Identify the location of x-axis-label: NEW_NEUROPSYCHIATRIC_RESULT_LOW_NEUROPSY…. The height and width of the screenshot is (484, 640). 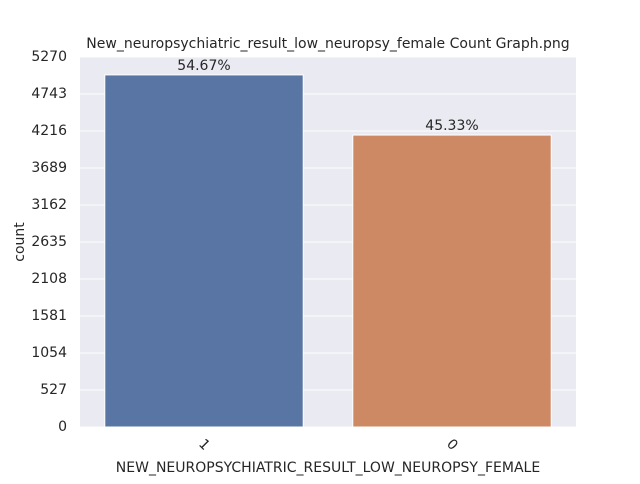
(328, 468).